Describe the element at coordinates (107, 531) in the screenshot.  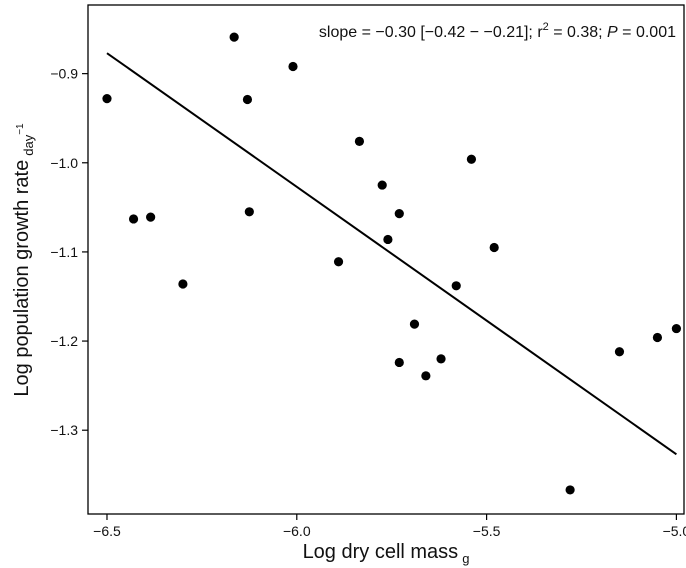
I see `x-tick-label: −6.5` at that location.